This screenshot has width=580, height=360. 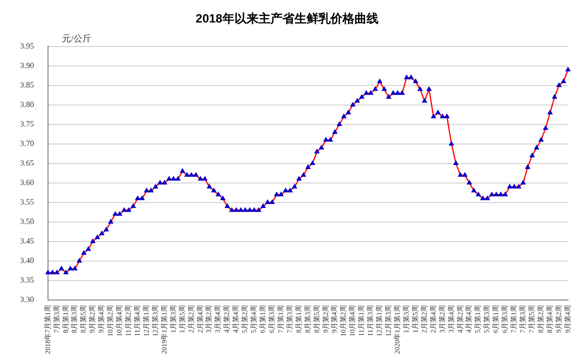 I want to click on y-tick-label: 3.75, so click(x=27, y=124).